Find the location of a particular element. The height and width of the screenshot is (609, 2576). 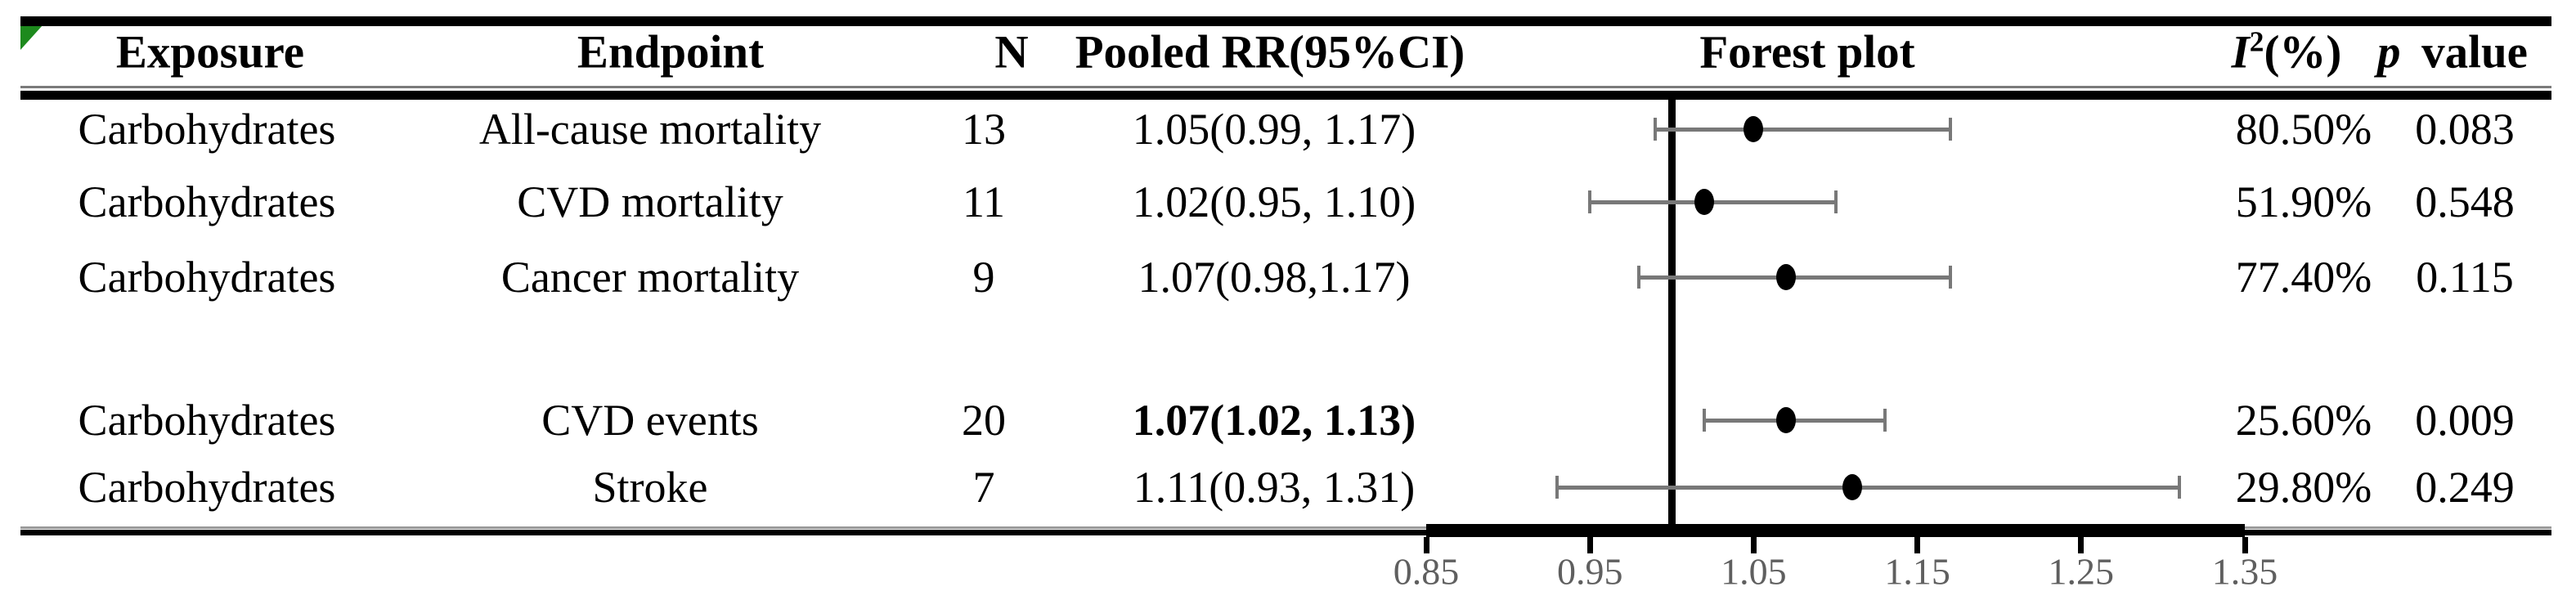

p-word: value is located at coordinates (2474, 52).